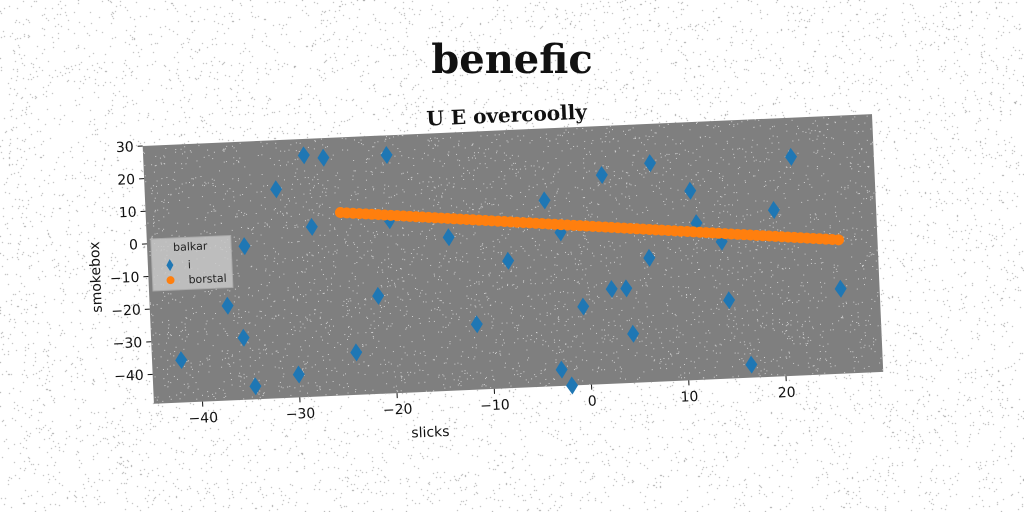 The height and width of the screenshot is (512, 1024). Describe the element at coordinates (589, 226) in the screenshot. I see `series-borstal` at that location.